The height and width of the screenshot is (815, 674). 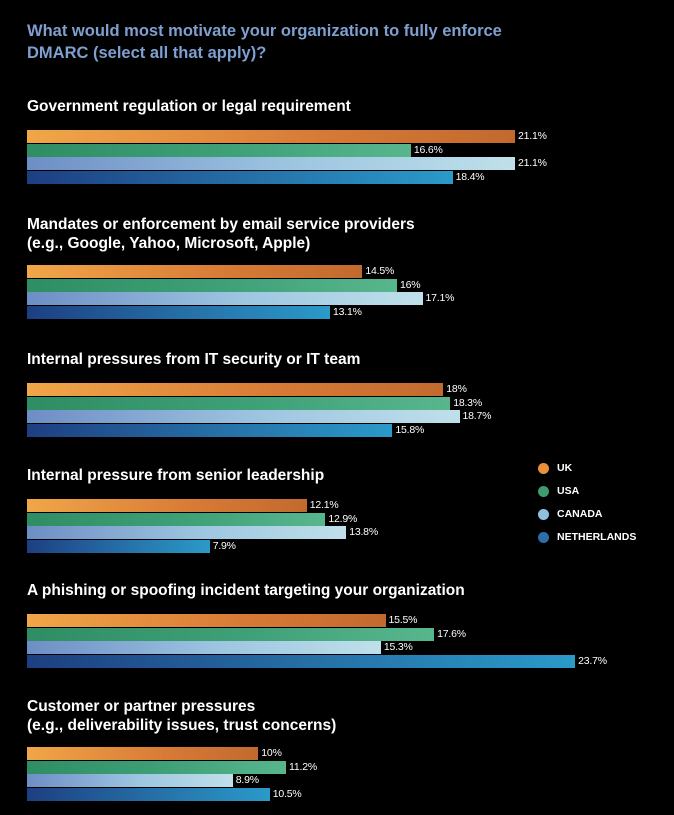 What do you see at coordinates (597, 537) in the screenshot?
I see `legend-label: NETHERLANDS` at bounding box center [597, 537].